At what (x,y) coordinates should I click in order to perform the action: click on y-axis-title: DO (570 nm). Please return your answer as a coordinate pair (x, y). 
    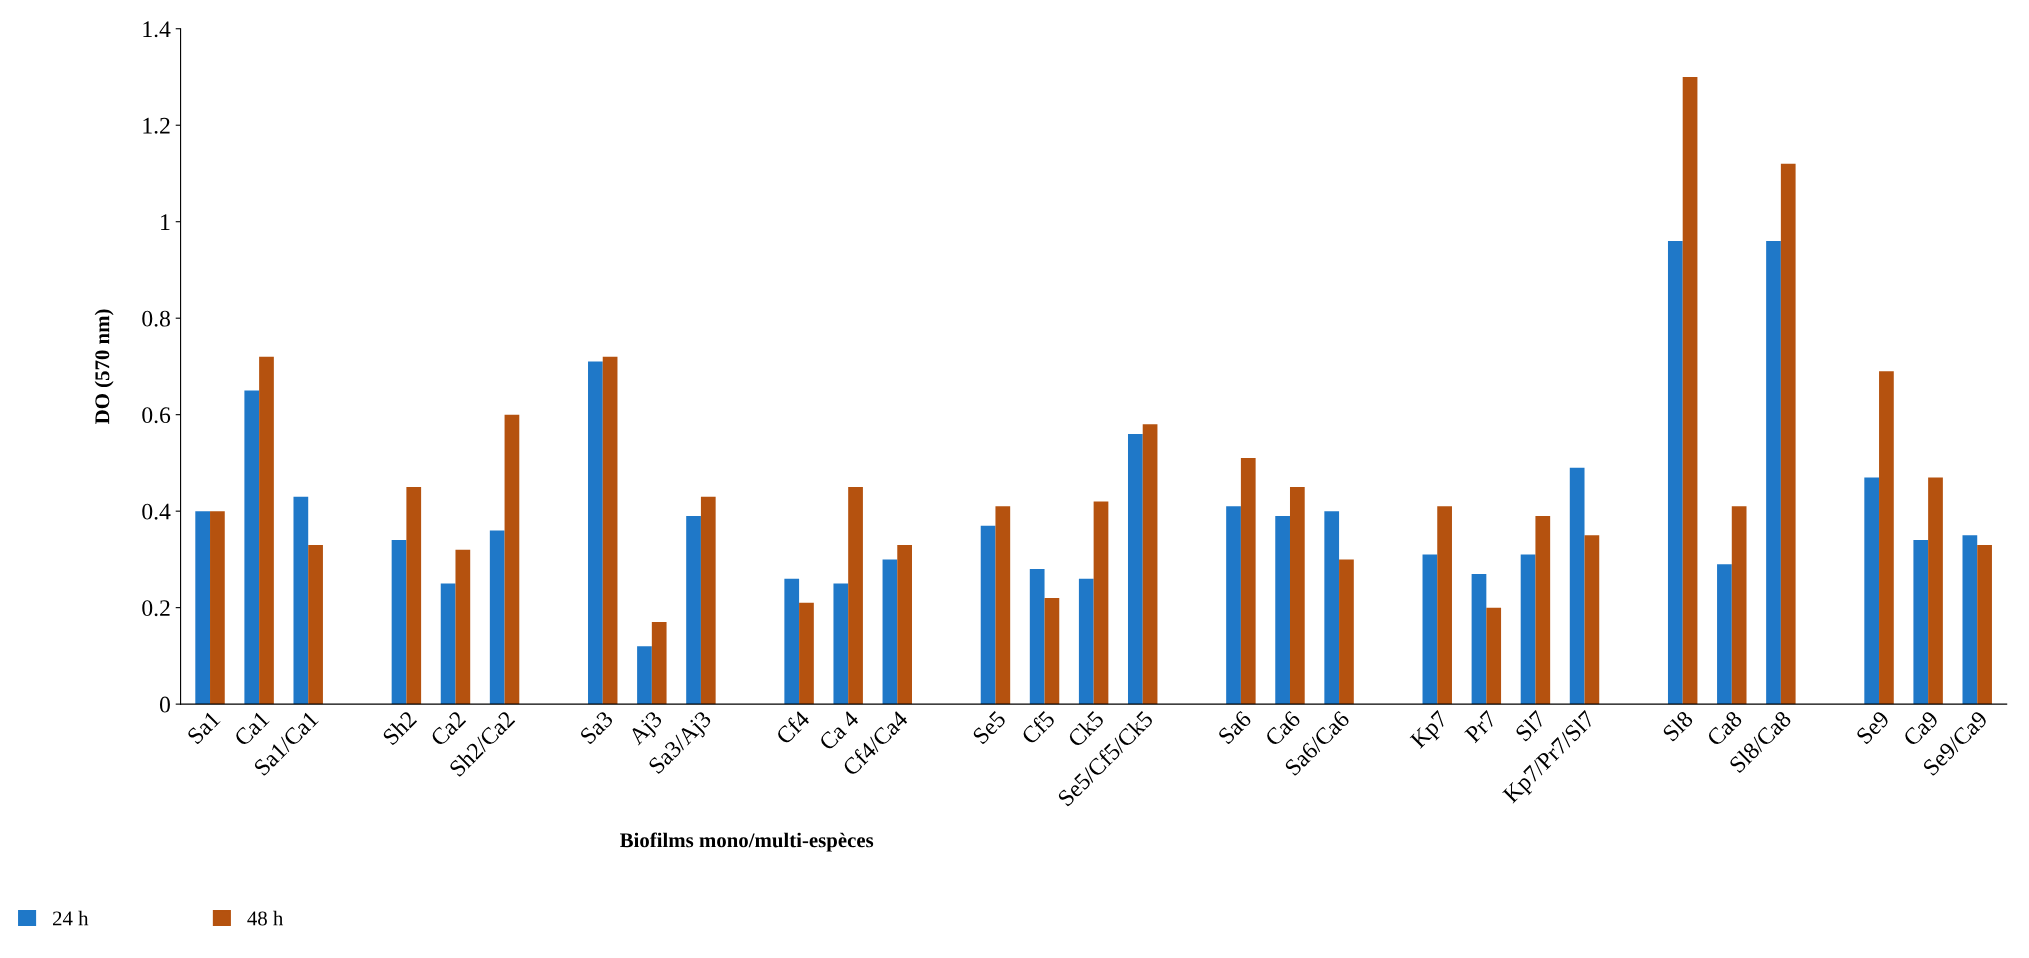
    Looking at the image, I should click on (104, 366).